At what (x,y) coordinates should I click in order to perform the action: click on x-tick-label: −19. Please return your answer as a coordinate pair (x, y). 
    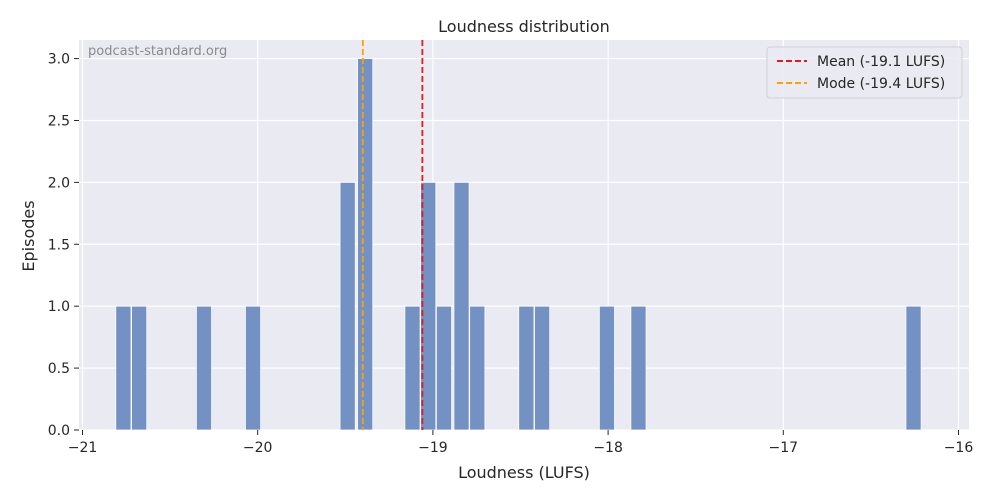
    Looking at the image, I should click on (433, 448).